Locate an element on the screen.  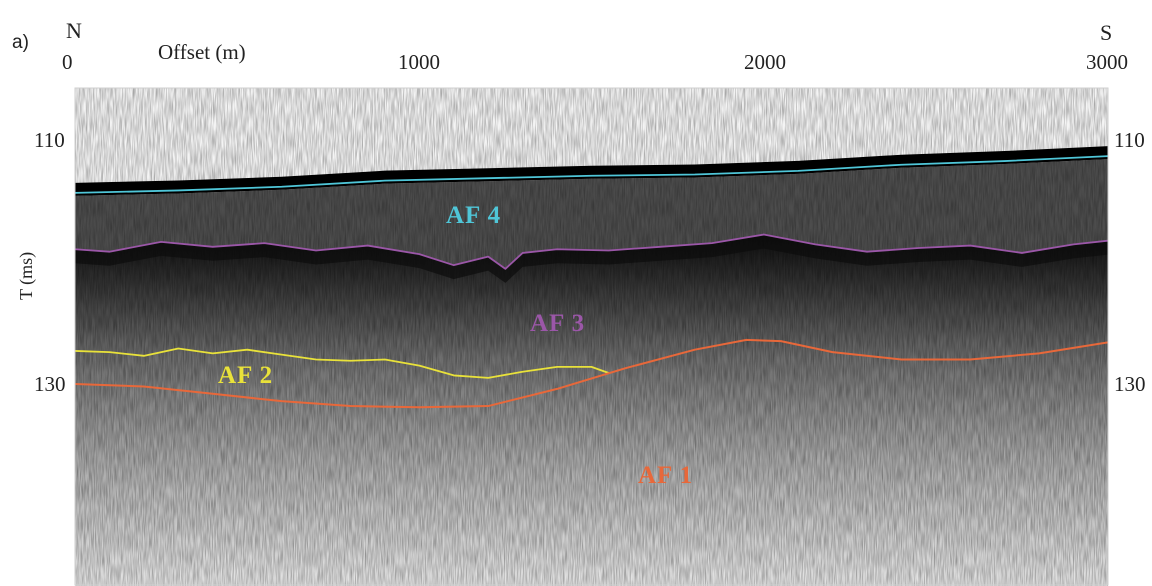
direction-north-label: N is located at coordinates (74, 30).